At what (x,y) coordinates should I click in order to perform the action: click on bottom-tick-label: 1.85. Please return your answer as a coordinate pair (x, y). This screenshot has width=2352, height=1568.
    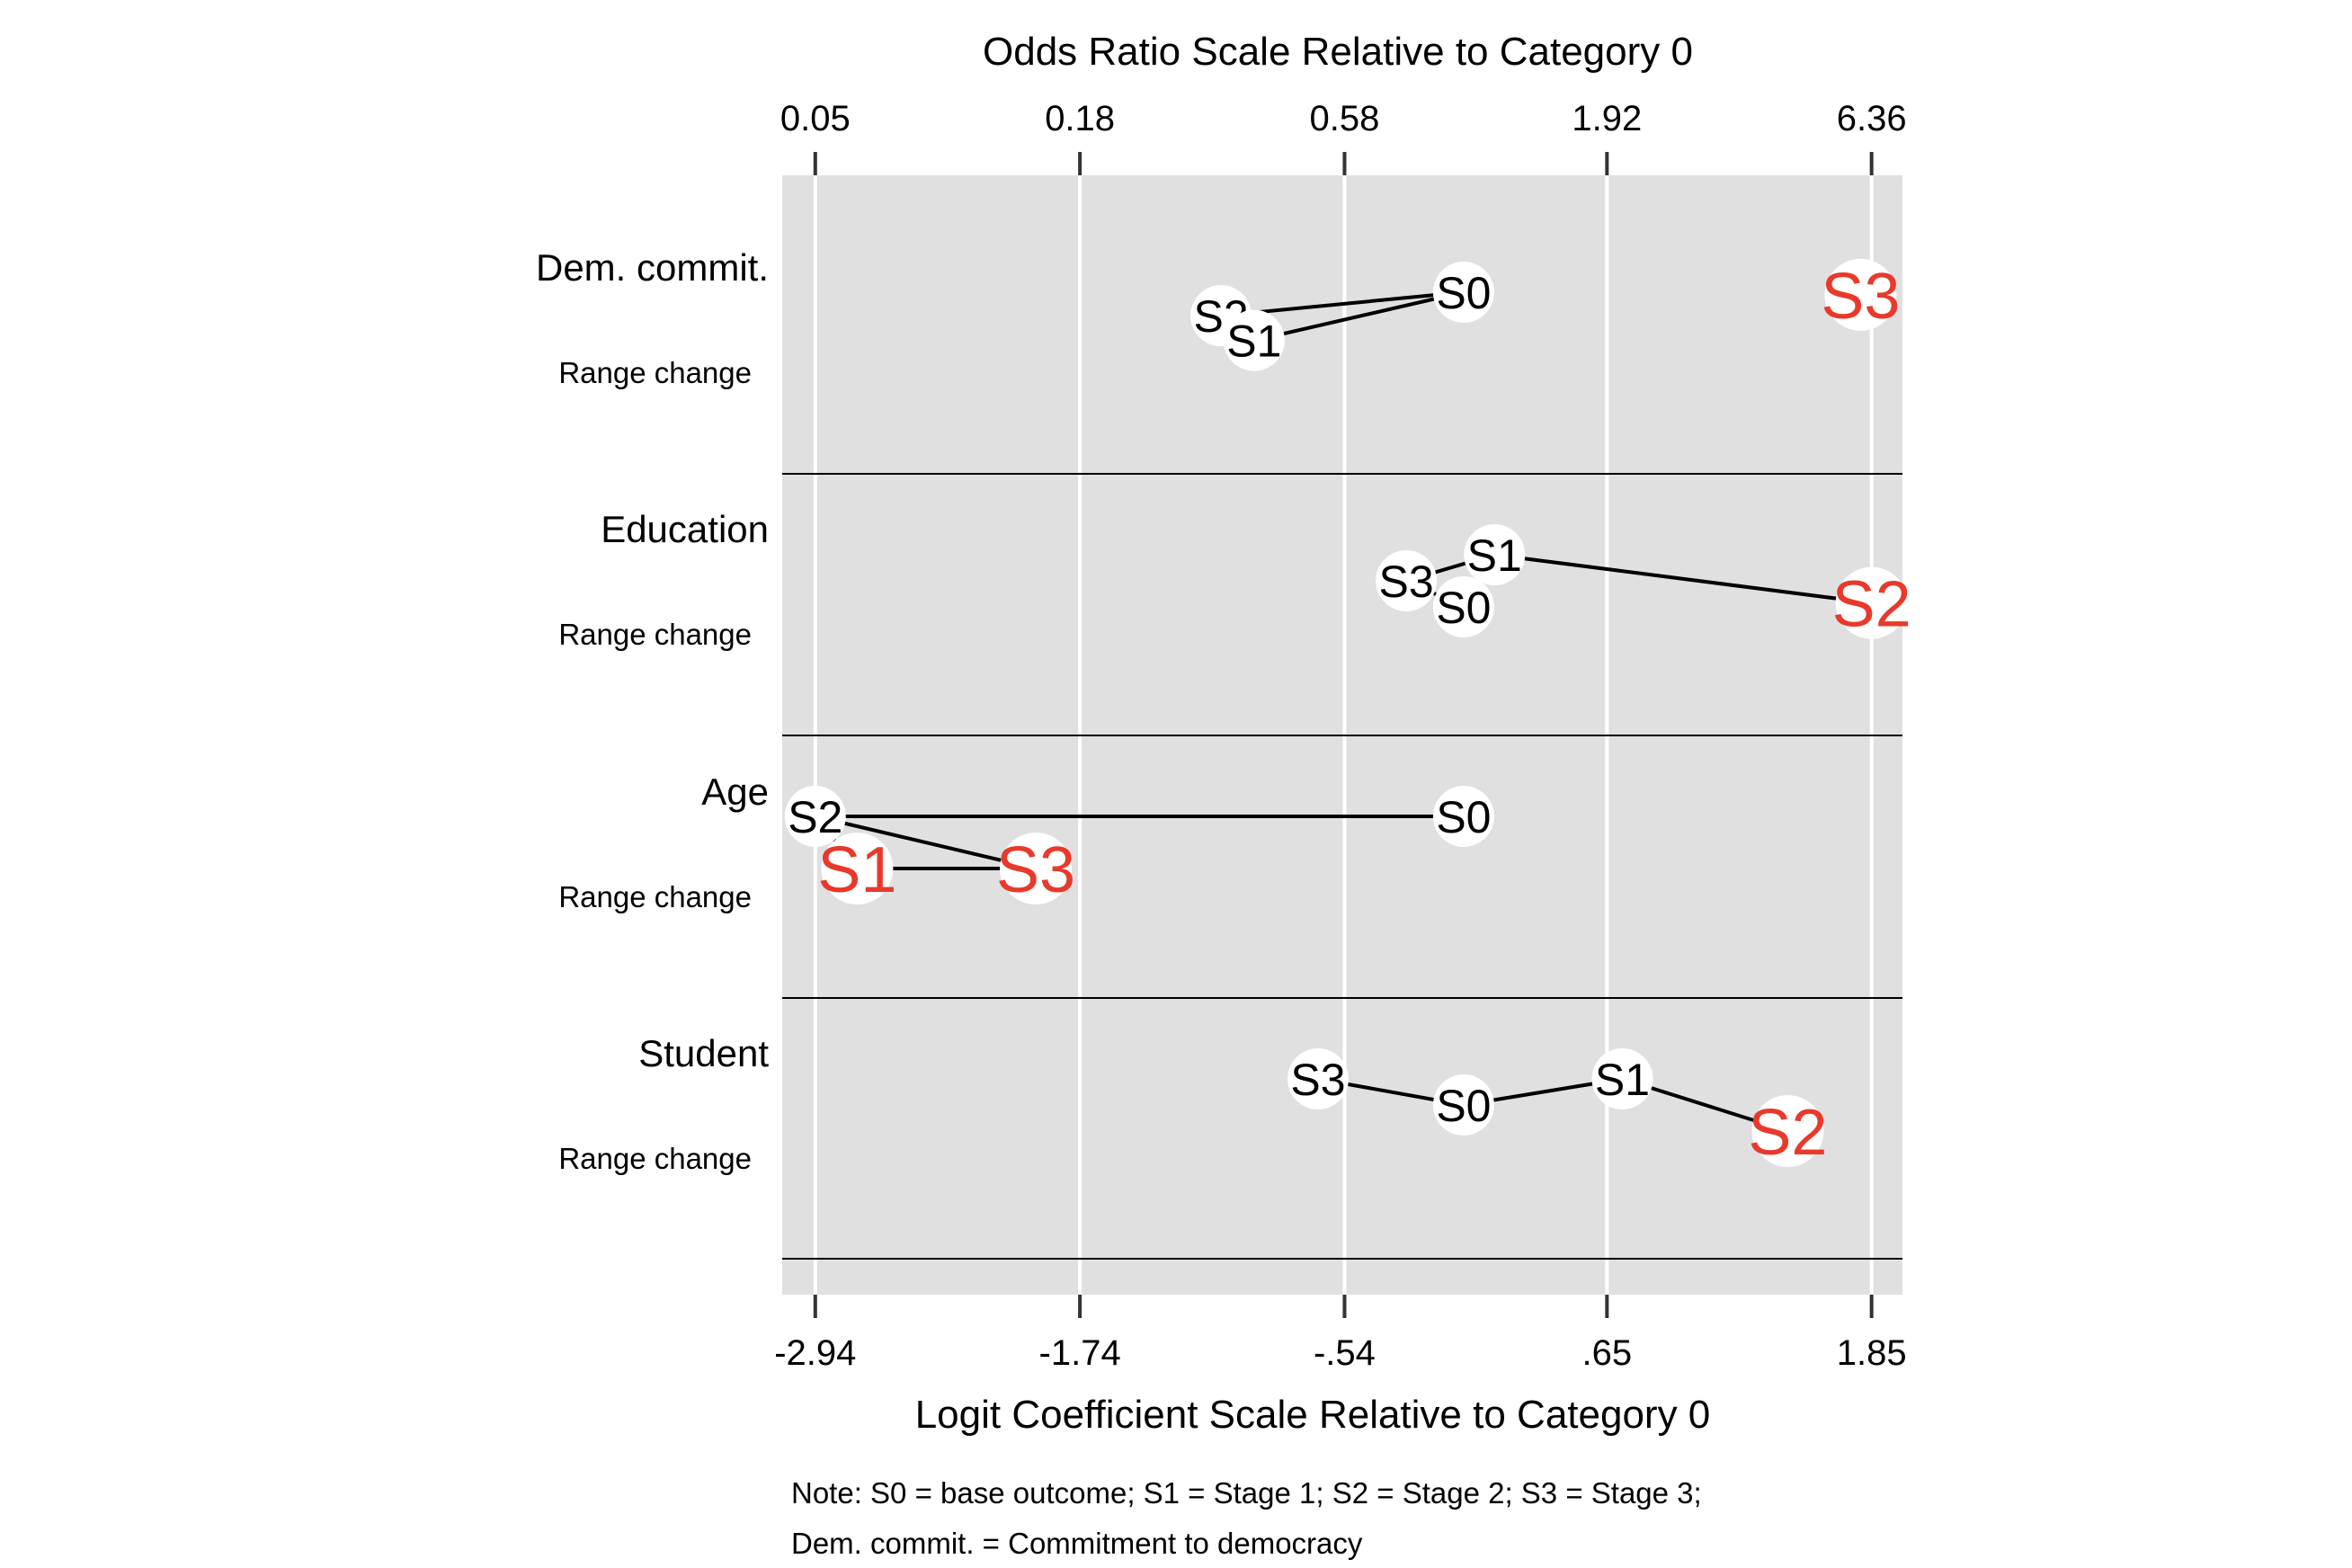
    Looking at the image, I should click on (1872, 1353).